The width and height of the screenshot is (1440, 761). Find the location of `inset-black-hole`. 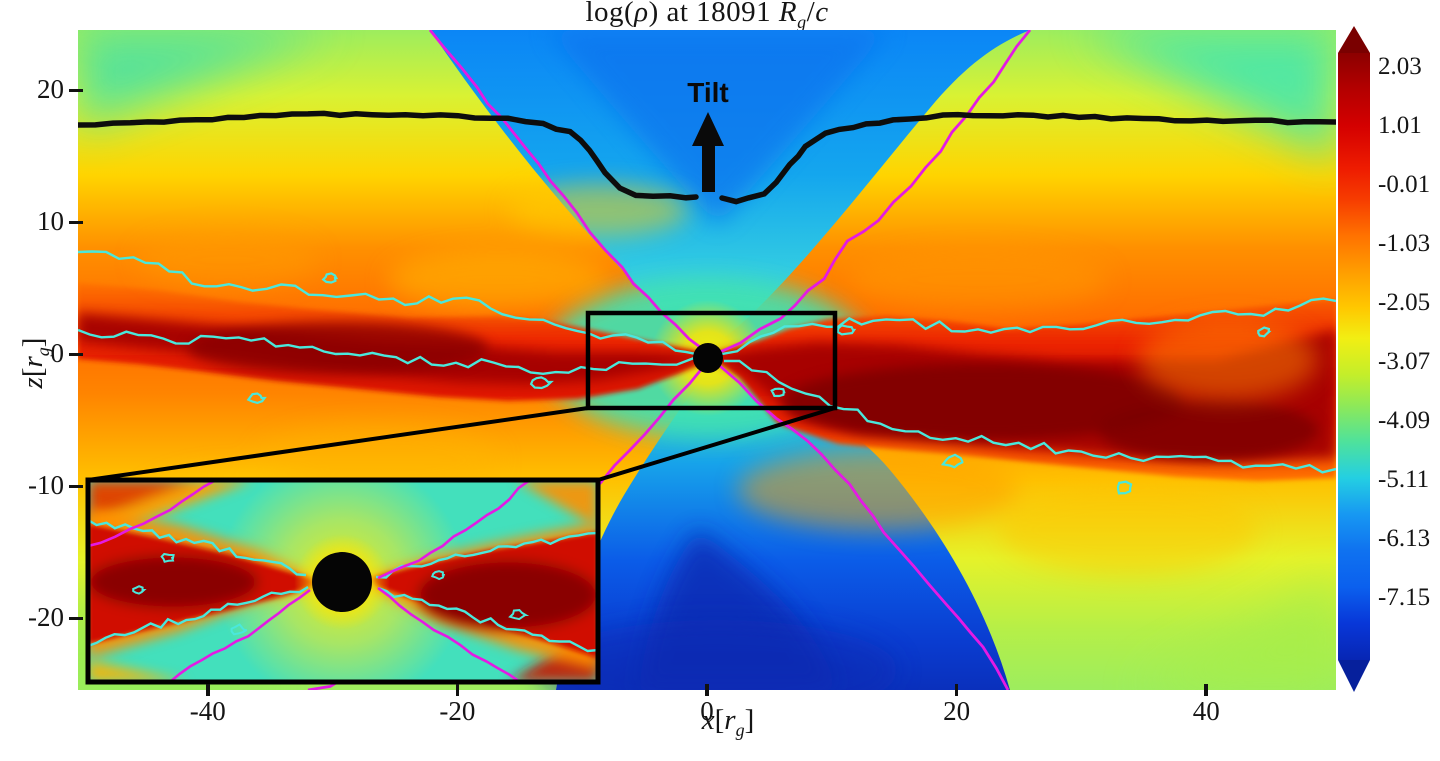

inset-black-hole is located at coordinates (342, 582).